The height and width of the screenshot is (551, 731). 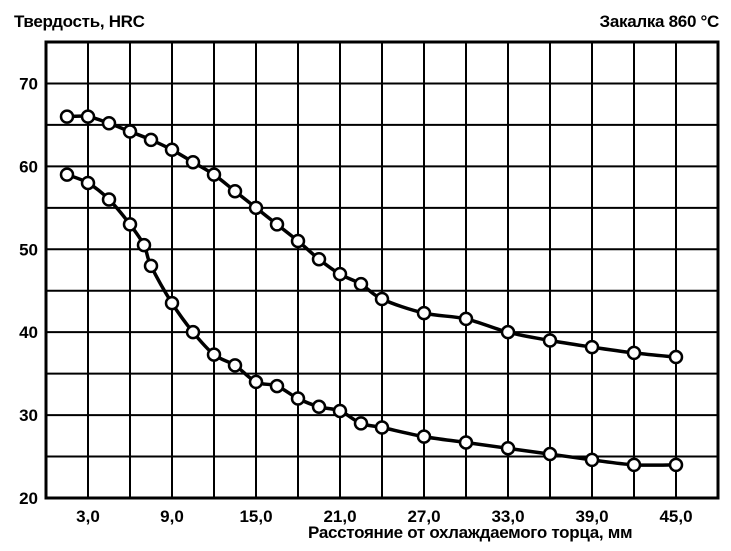 What do you see at coordinates (591, 516) in the screenshot?
I see `x-tick-label: 39,0` at bounding box center [591, 516].